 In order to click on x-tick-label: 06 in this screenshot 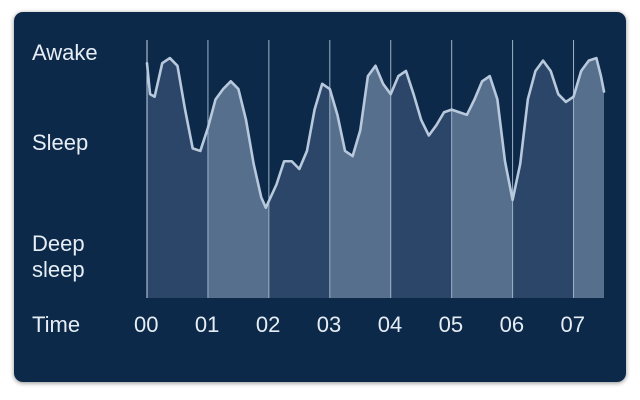, I will do `click(512, 324)`.